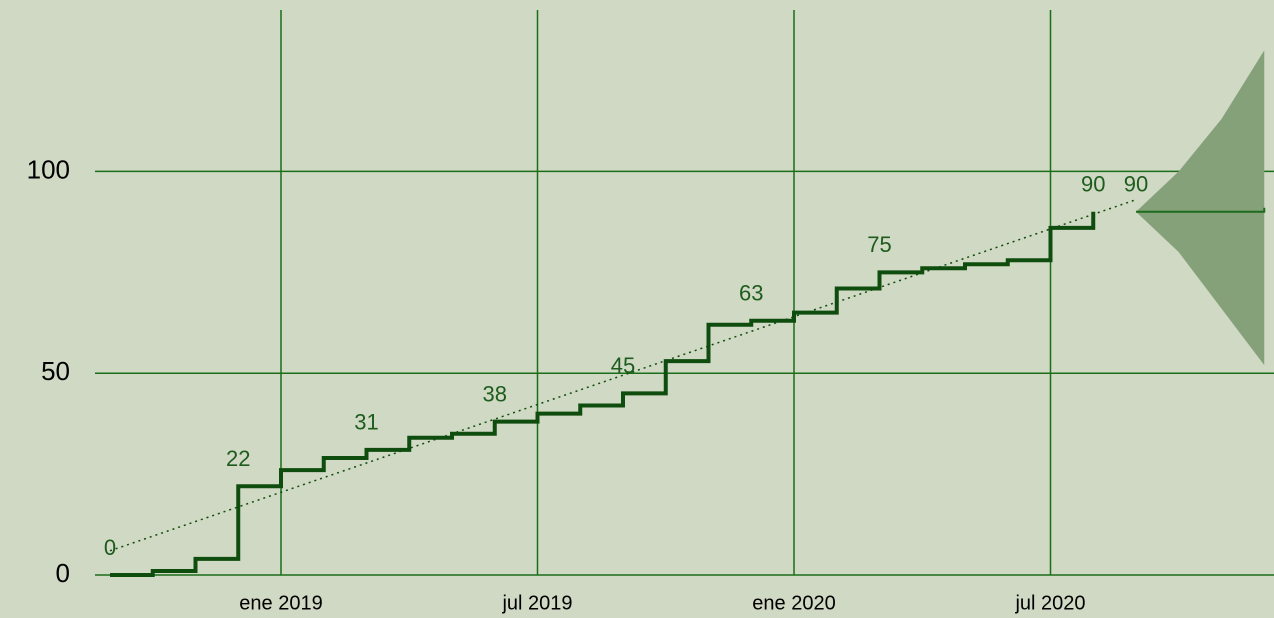  I want to click on x-tick-label: ene 2020, so click(793, 603).